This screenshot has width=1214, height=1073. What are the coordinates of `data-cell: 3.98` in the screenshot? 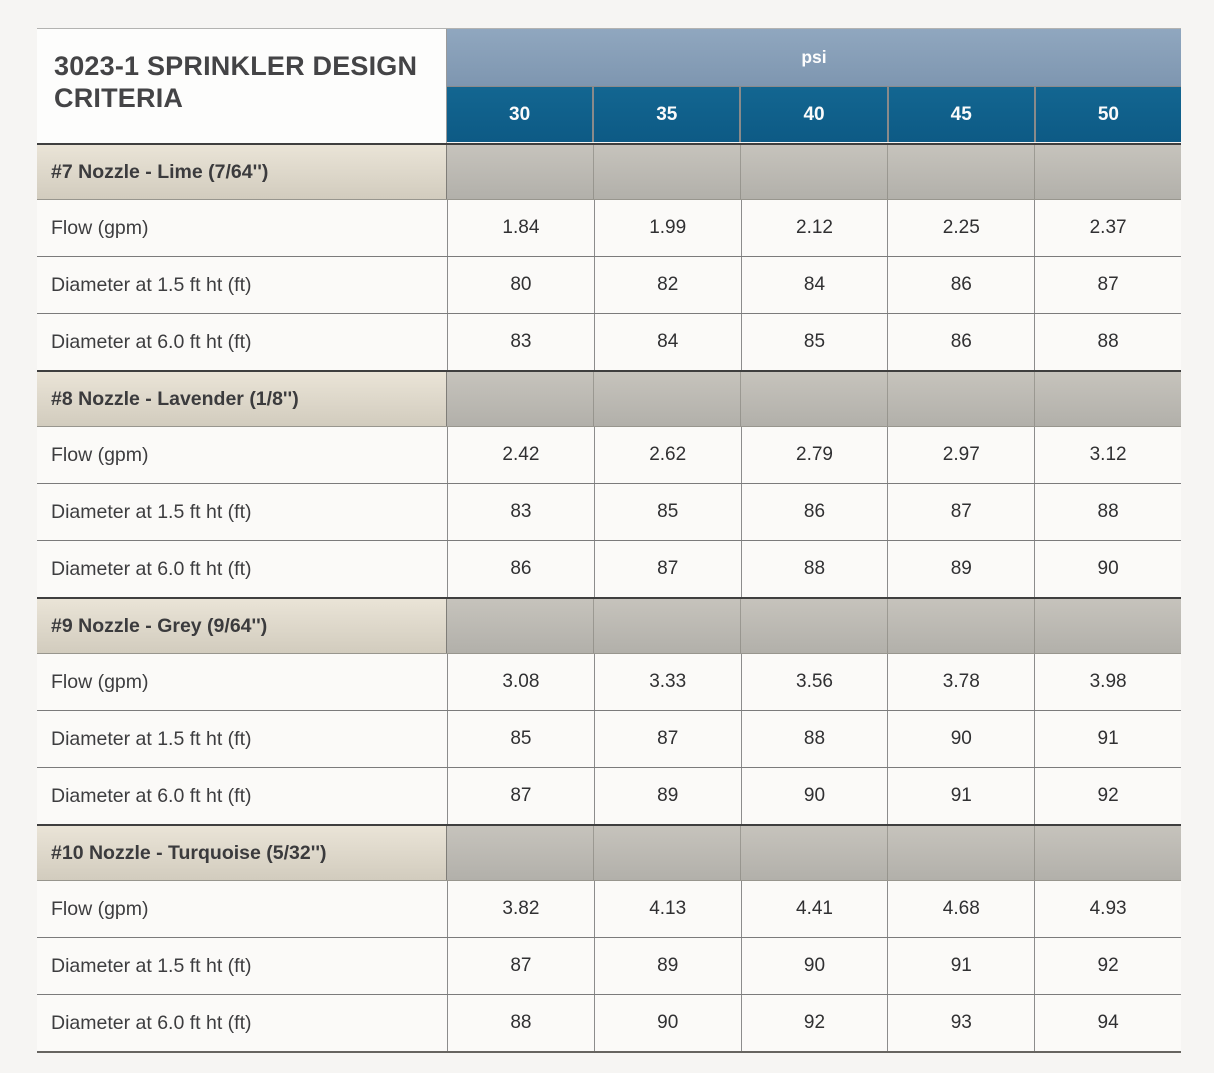 It's located at (1107, 682).